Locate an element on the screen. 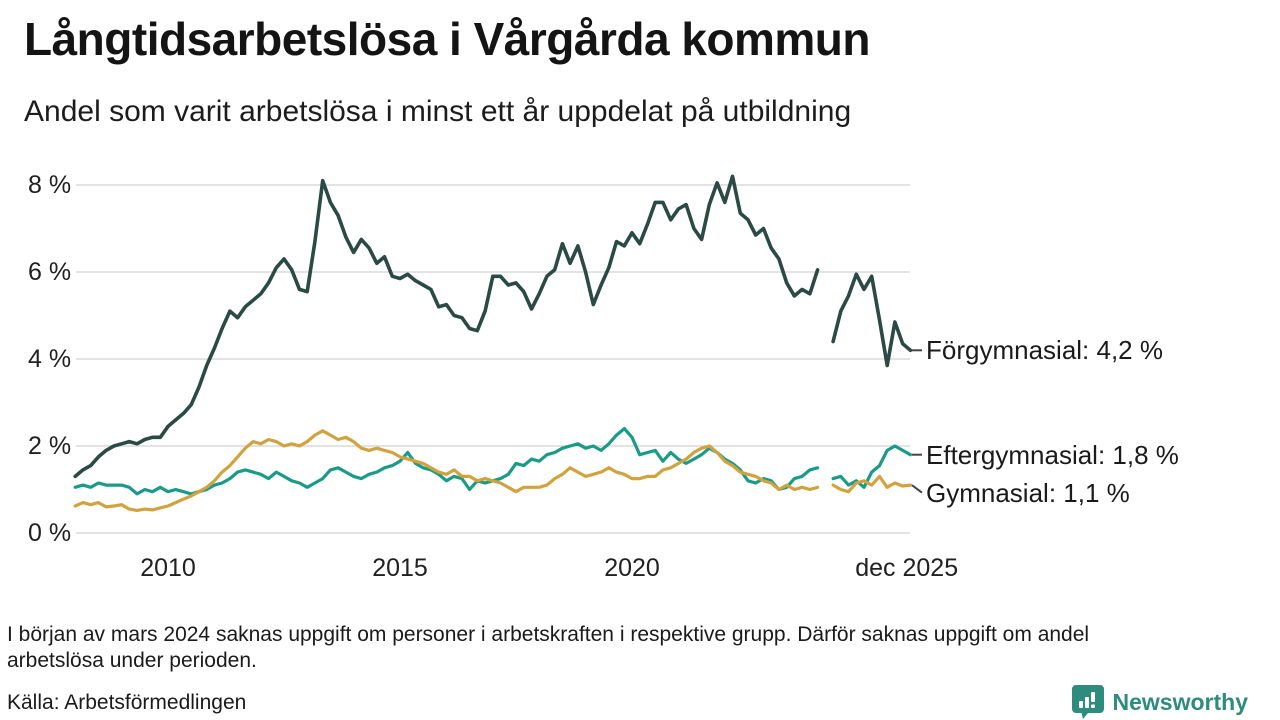 This screenshot has height=720, width=1280. x-axis-label: 2020 is located at coordinates (632, 568).